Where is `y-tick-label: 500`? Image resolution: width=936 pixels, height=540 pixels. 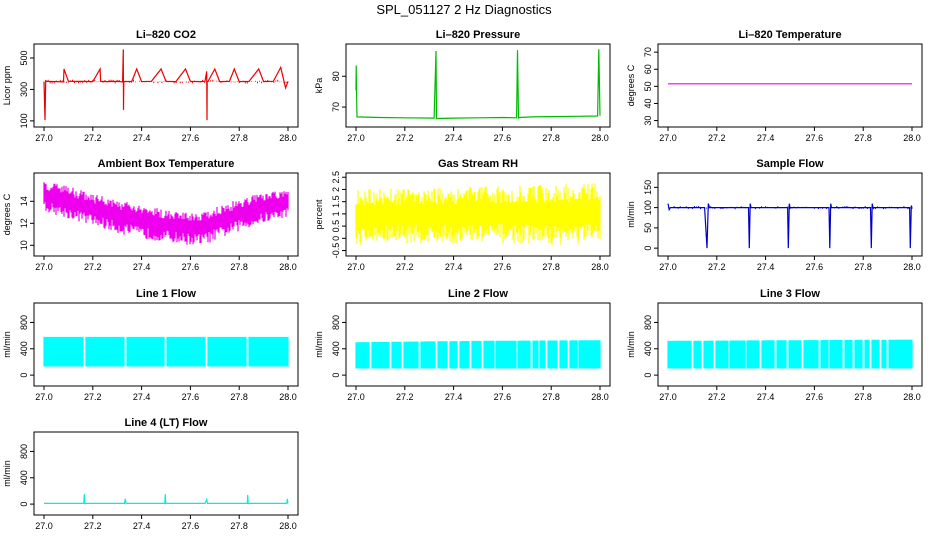 y-tick-label: 500 is located at coordinates (24, 57).